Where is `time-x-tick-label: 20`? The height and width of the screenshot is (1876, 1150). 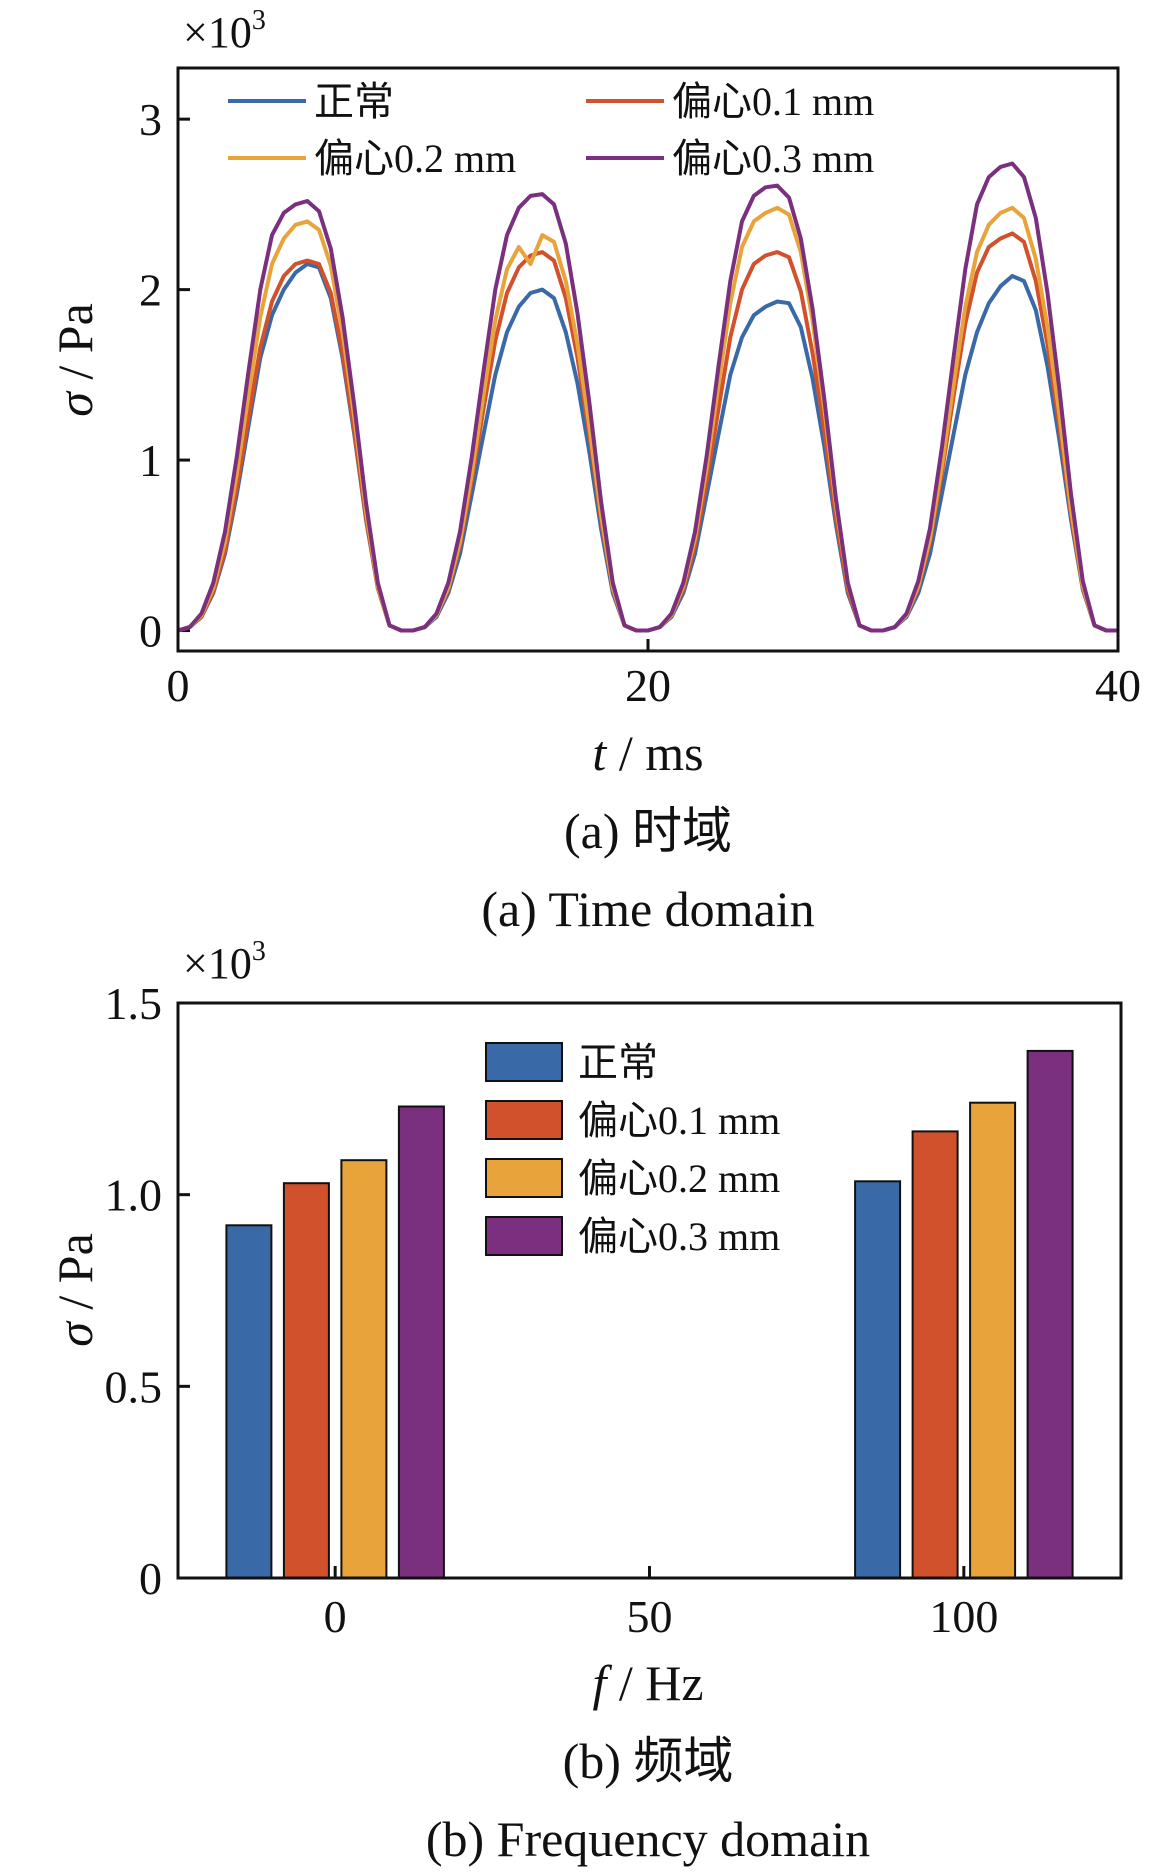
time-x-tick-label: 20 is located at coordinates (648, 685).